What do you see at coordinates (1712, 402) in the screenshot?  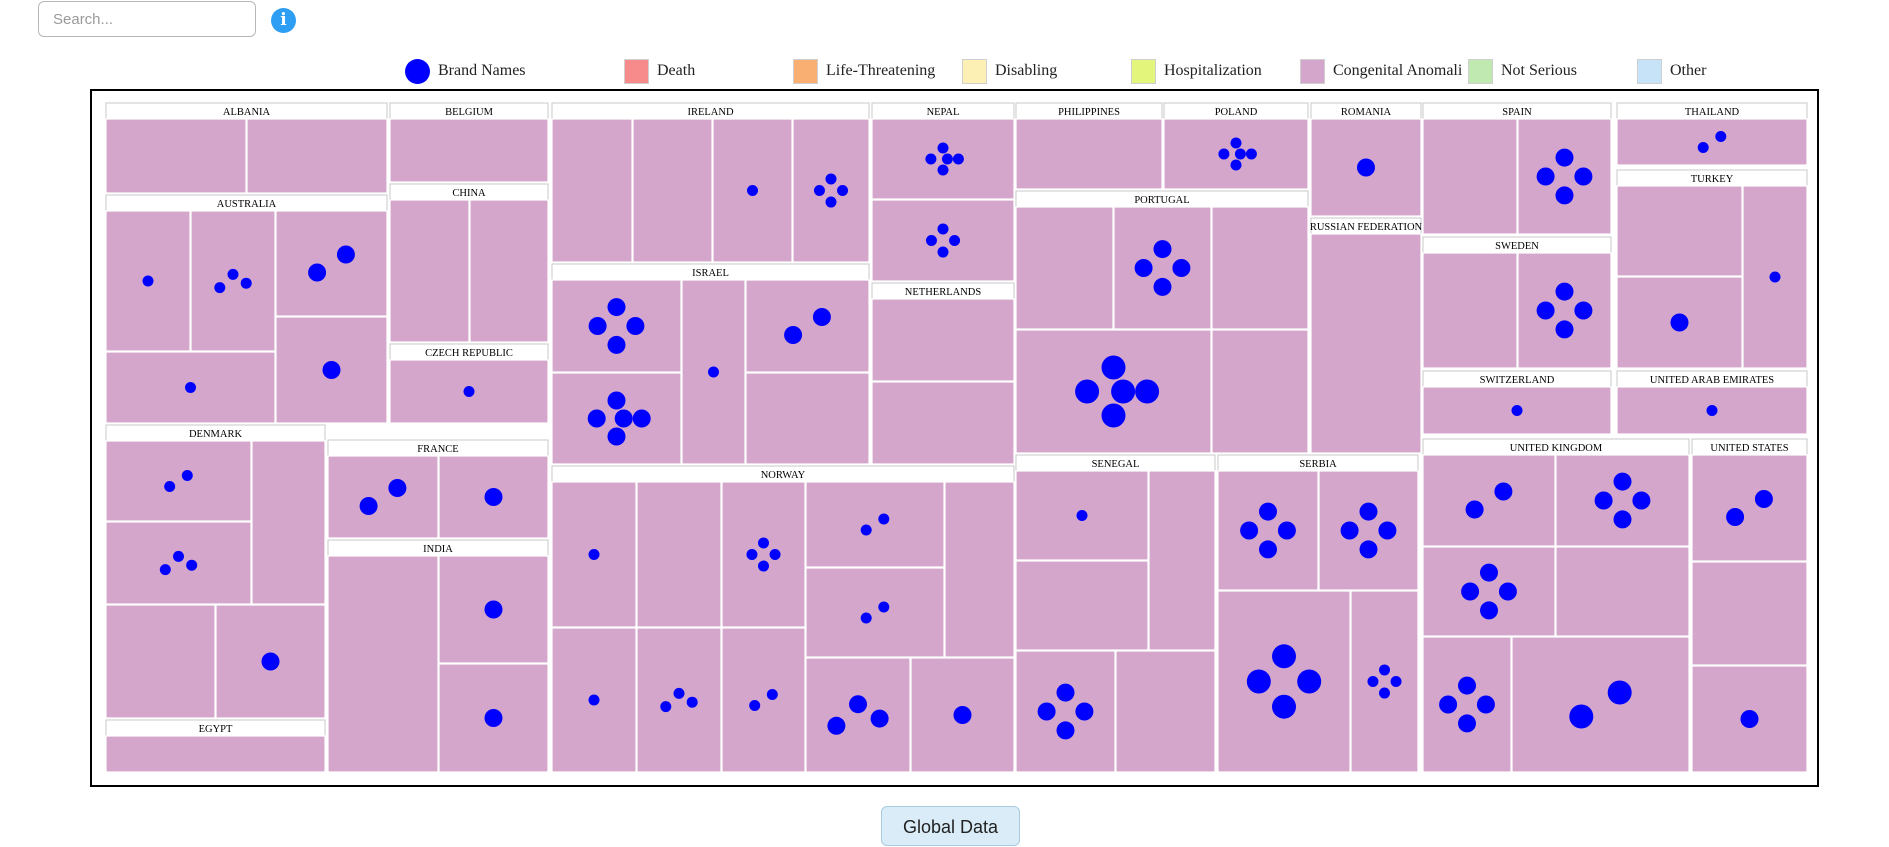 I see `country-group: UNITED ARAB EMIRATES` at bounding box center [1712, 402].